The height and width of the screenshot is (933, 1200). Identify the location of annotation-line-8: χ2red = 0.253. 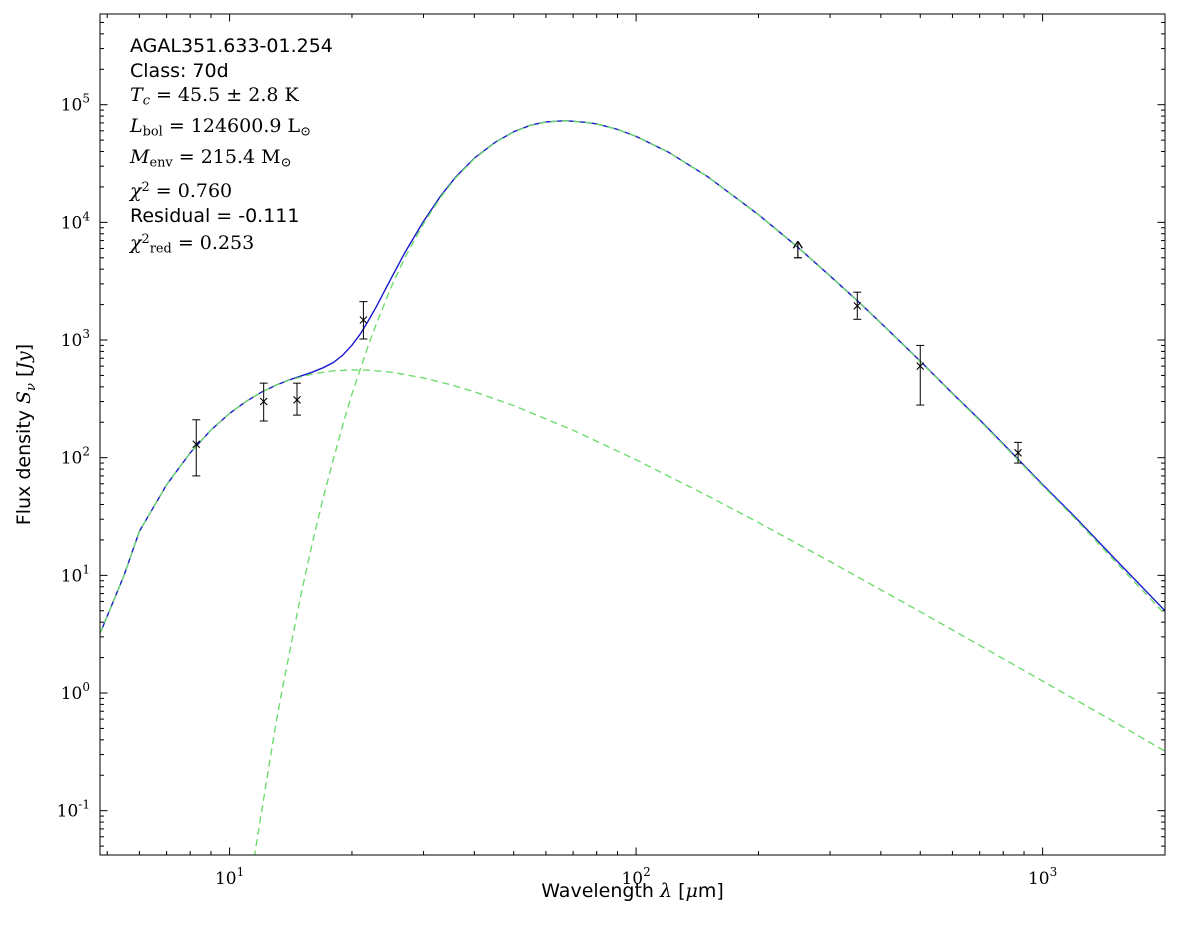
(192, 244).